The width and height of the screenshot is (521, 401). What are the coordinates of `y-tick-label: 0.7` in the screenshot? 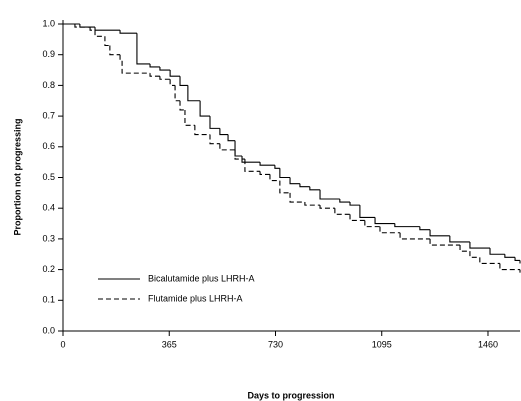 It's located at (48, 115).